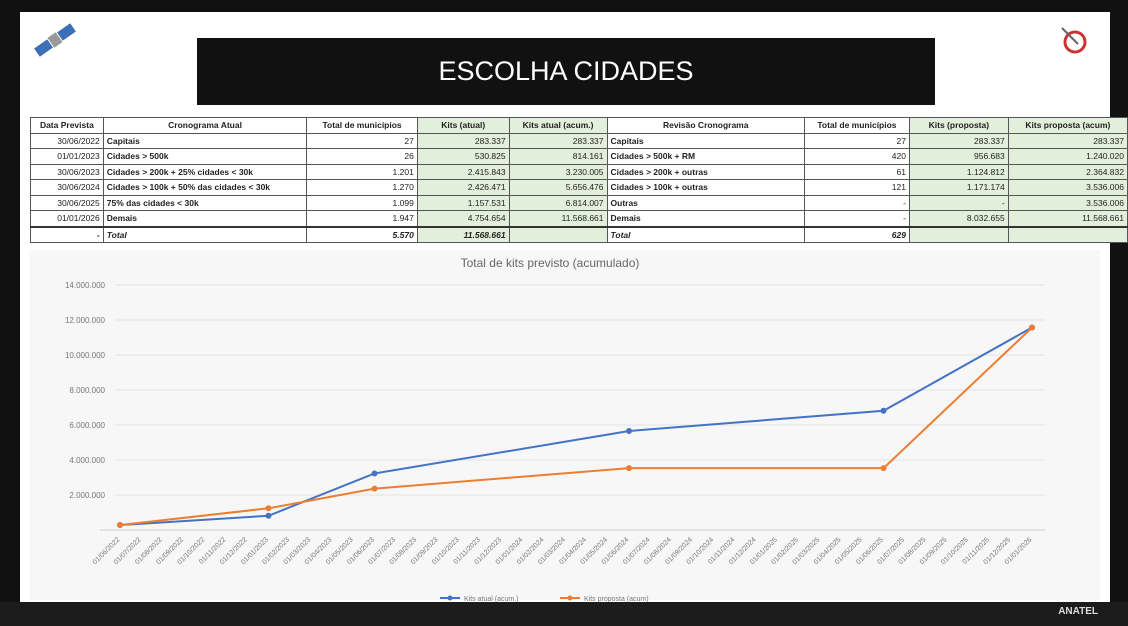 Image resolution: width=1128 pixels, height=626 pixels. I want to click on y-tick-label: 2.000.000, so click(87, 495).